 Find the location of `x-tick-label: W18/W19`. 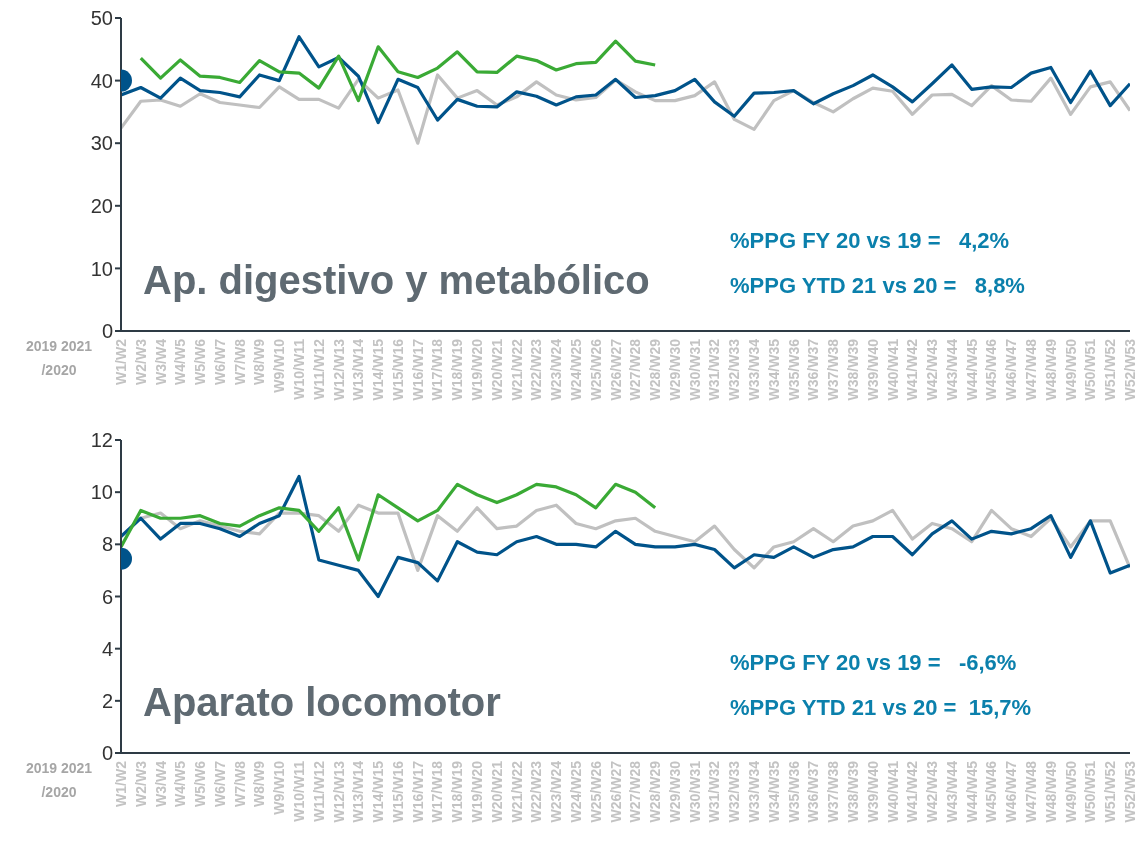

x-tick-label: W18/W19 is located at coordinates (457, 791).